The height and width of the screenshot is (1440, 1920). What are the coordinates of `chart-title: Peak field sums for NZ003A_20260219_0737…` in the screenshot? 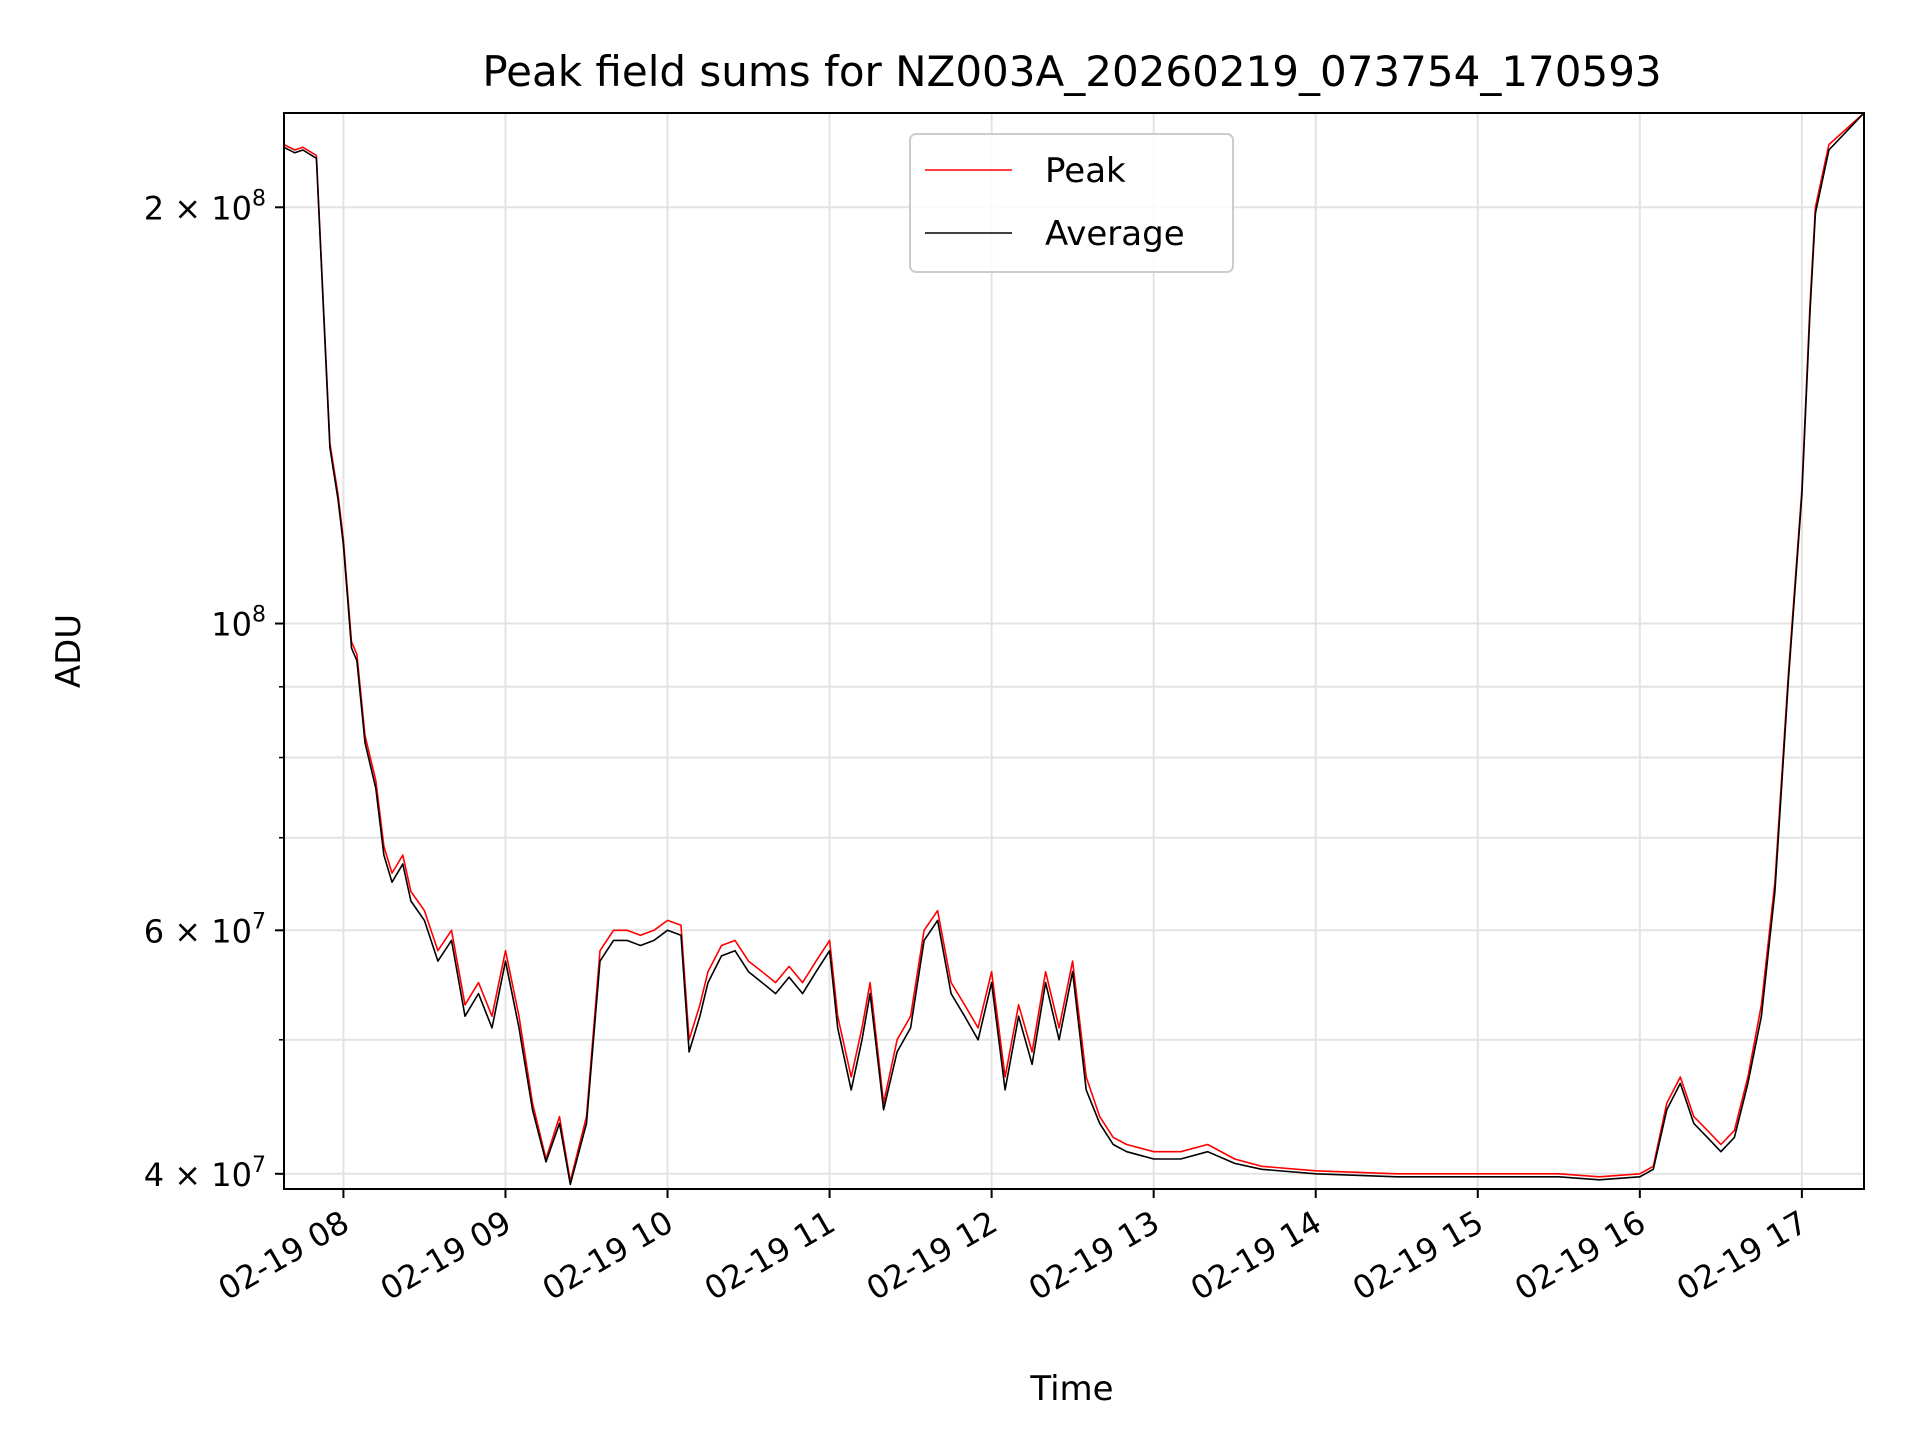 It's located at (1071, 71).